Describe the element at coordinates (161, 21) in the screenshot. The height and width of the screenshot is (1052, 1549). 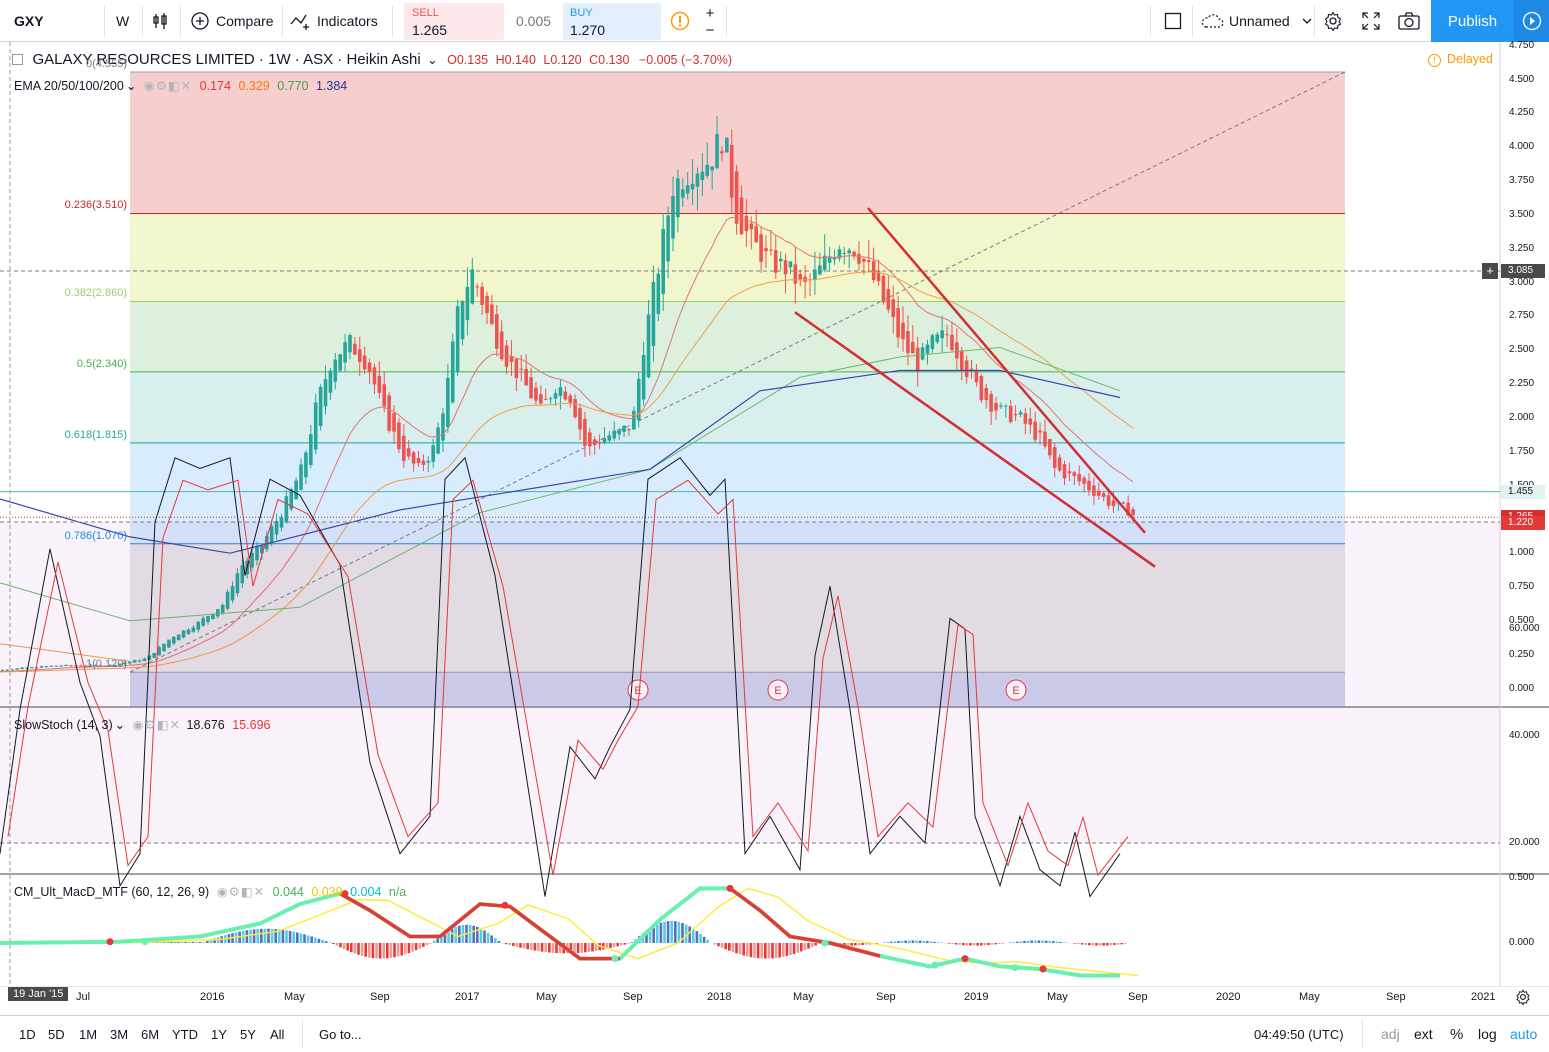
I see `chart-style-icon` at that location.